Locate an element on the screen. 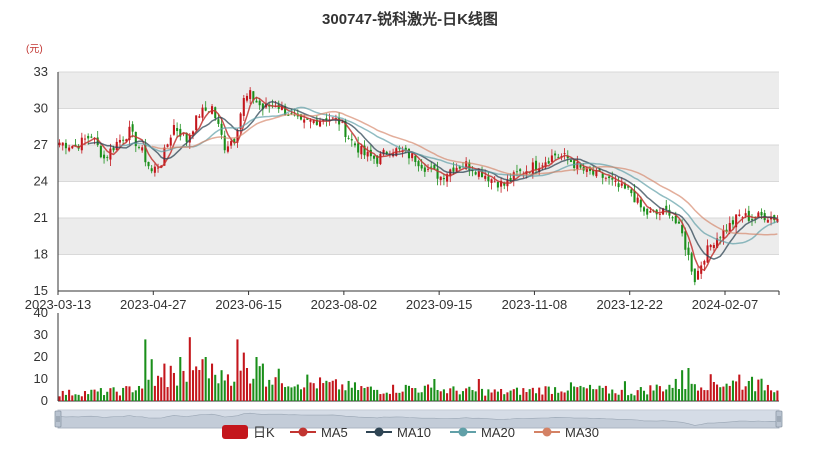 The image size is (819, 468). zoom-handle-right is located at coordinates (779, 419).